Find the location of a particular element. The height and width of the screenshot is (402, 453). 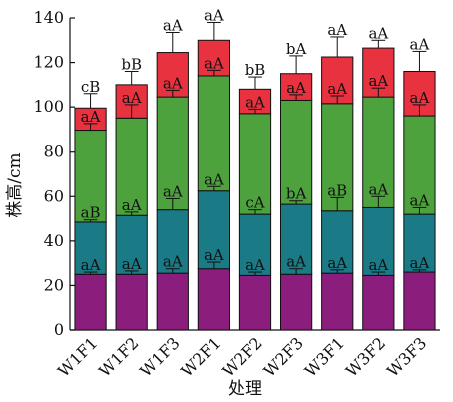

x-tick-label: W2F3 is located at coordinates (283, 356).